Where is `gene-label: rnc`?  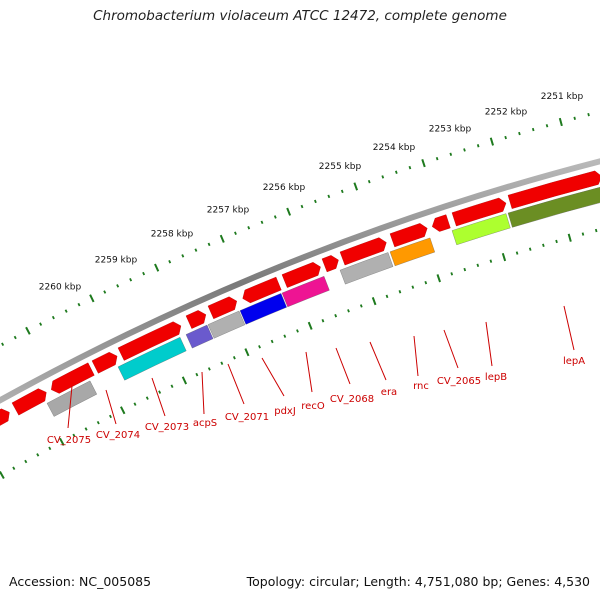 gene-label: rnc is located at coordinates (421, 386).